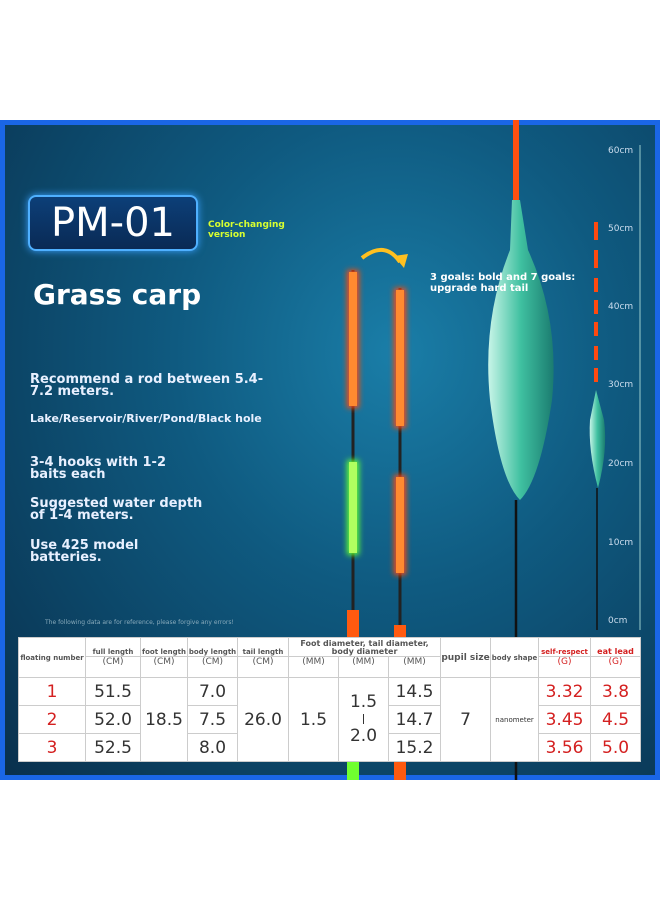 This screenshot has height=900, width=660. Describe the element at coordinates (466, 657) in the screenshot. I see `header: pupil size` at that location.